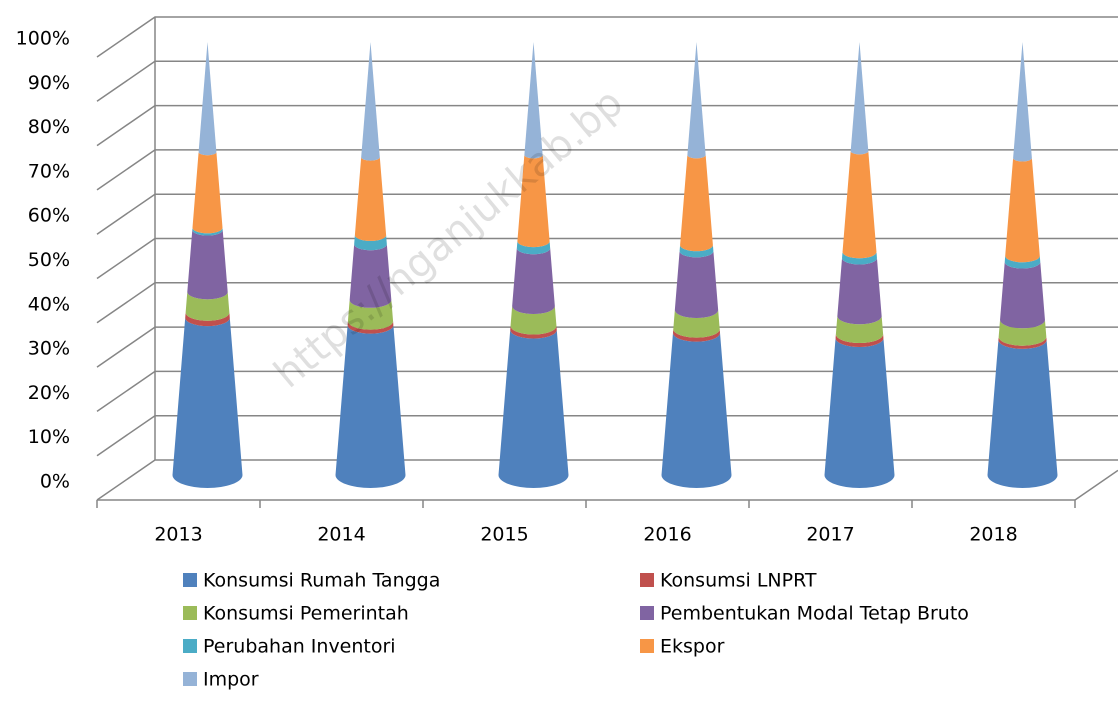 This screenshot has height=704, width=1118. What do you see at coordinates (814, 614) in the screenshot?
I see `legend-label: Pembentukan Modal Tetap Bruto` at bounding box center [814, 614].